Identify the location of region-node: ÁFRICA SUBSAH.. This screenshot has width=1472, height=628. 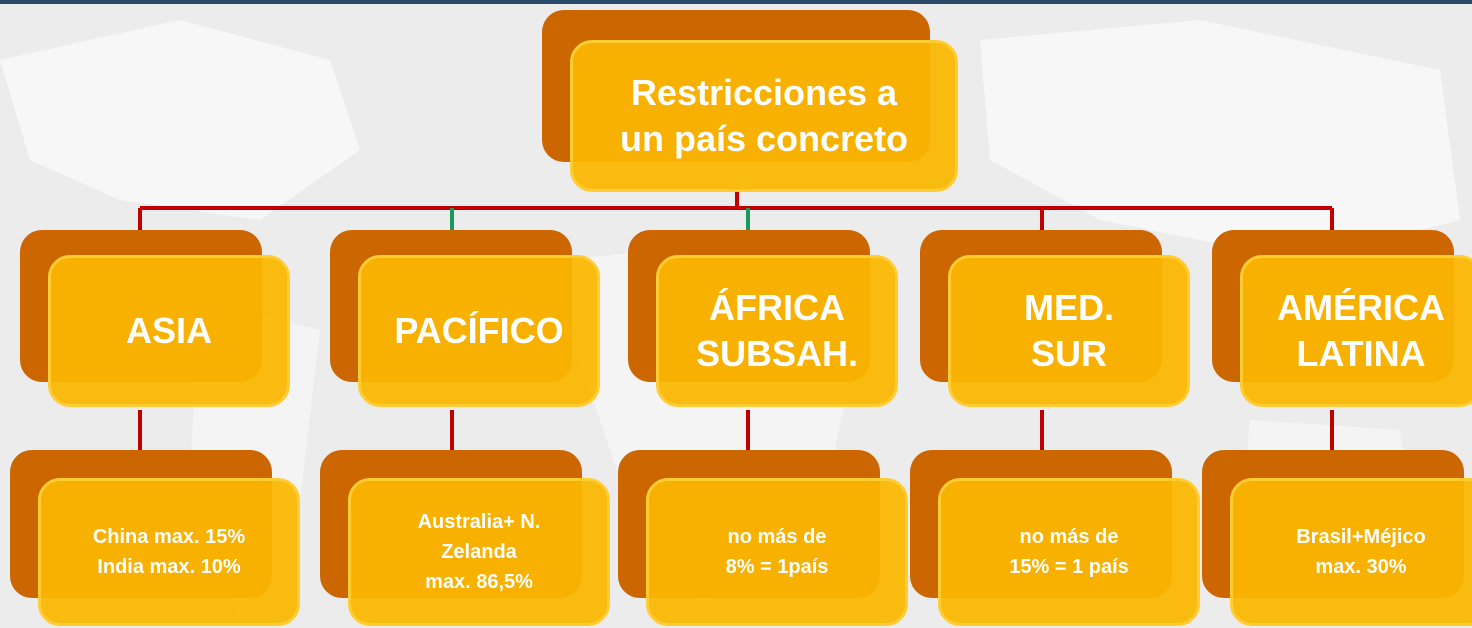
(777, 331).